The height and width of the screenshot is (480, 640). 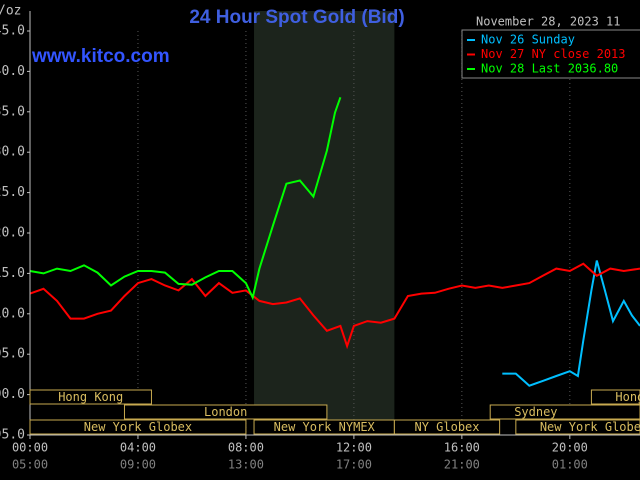 I want to click on session-label: London, so click(x=225, y=412).